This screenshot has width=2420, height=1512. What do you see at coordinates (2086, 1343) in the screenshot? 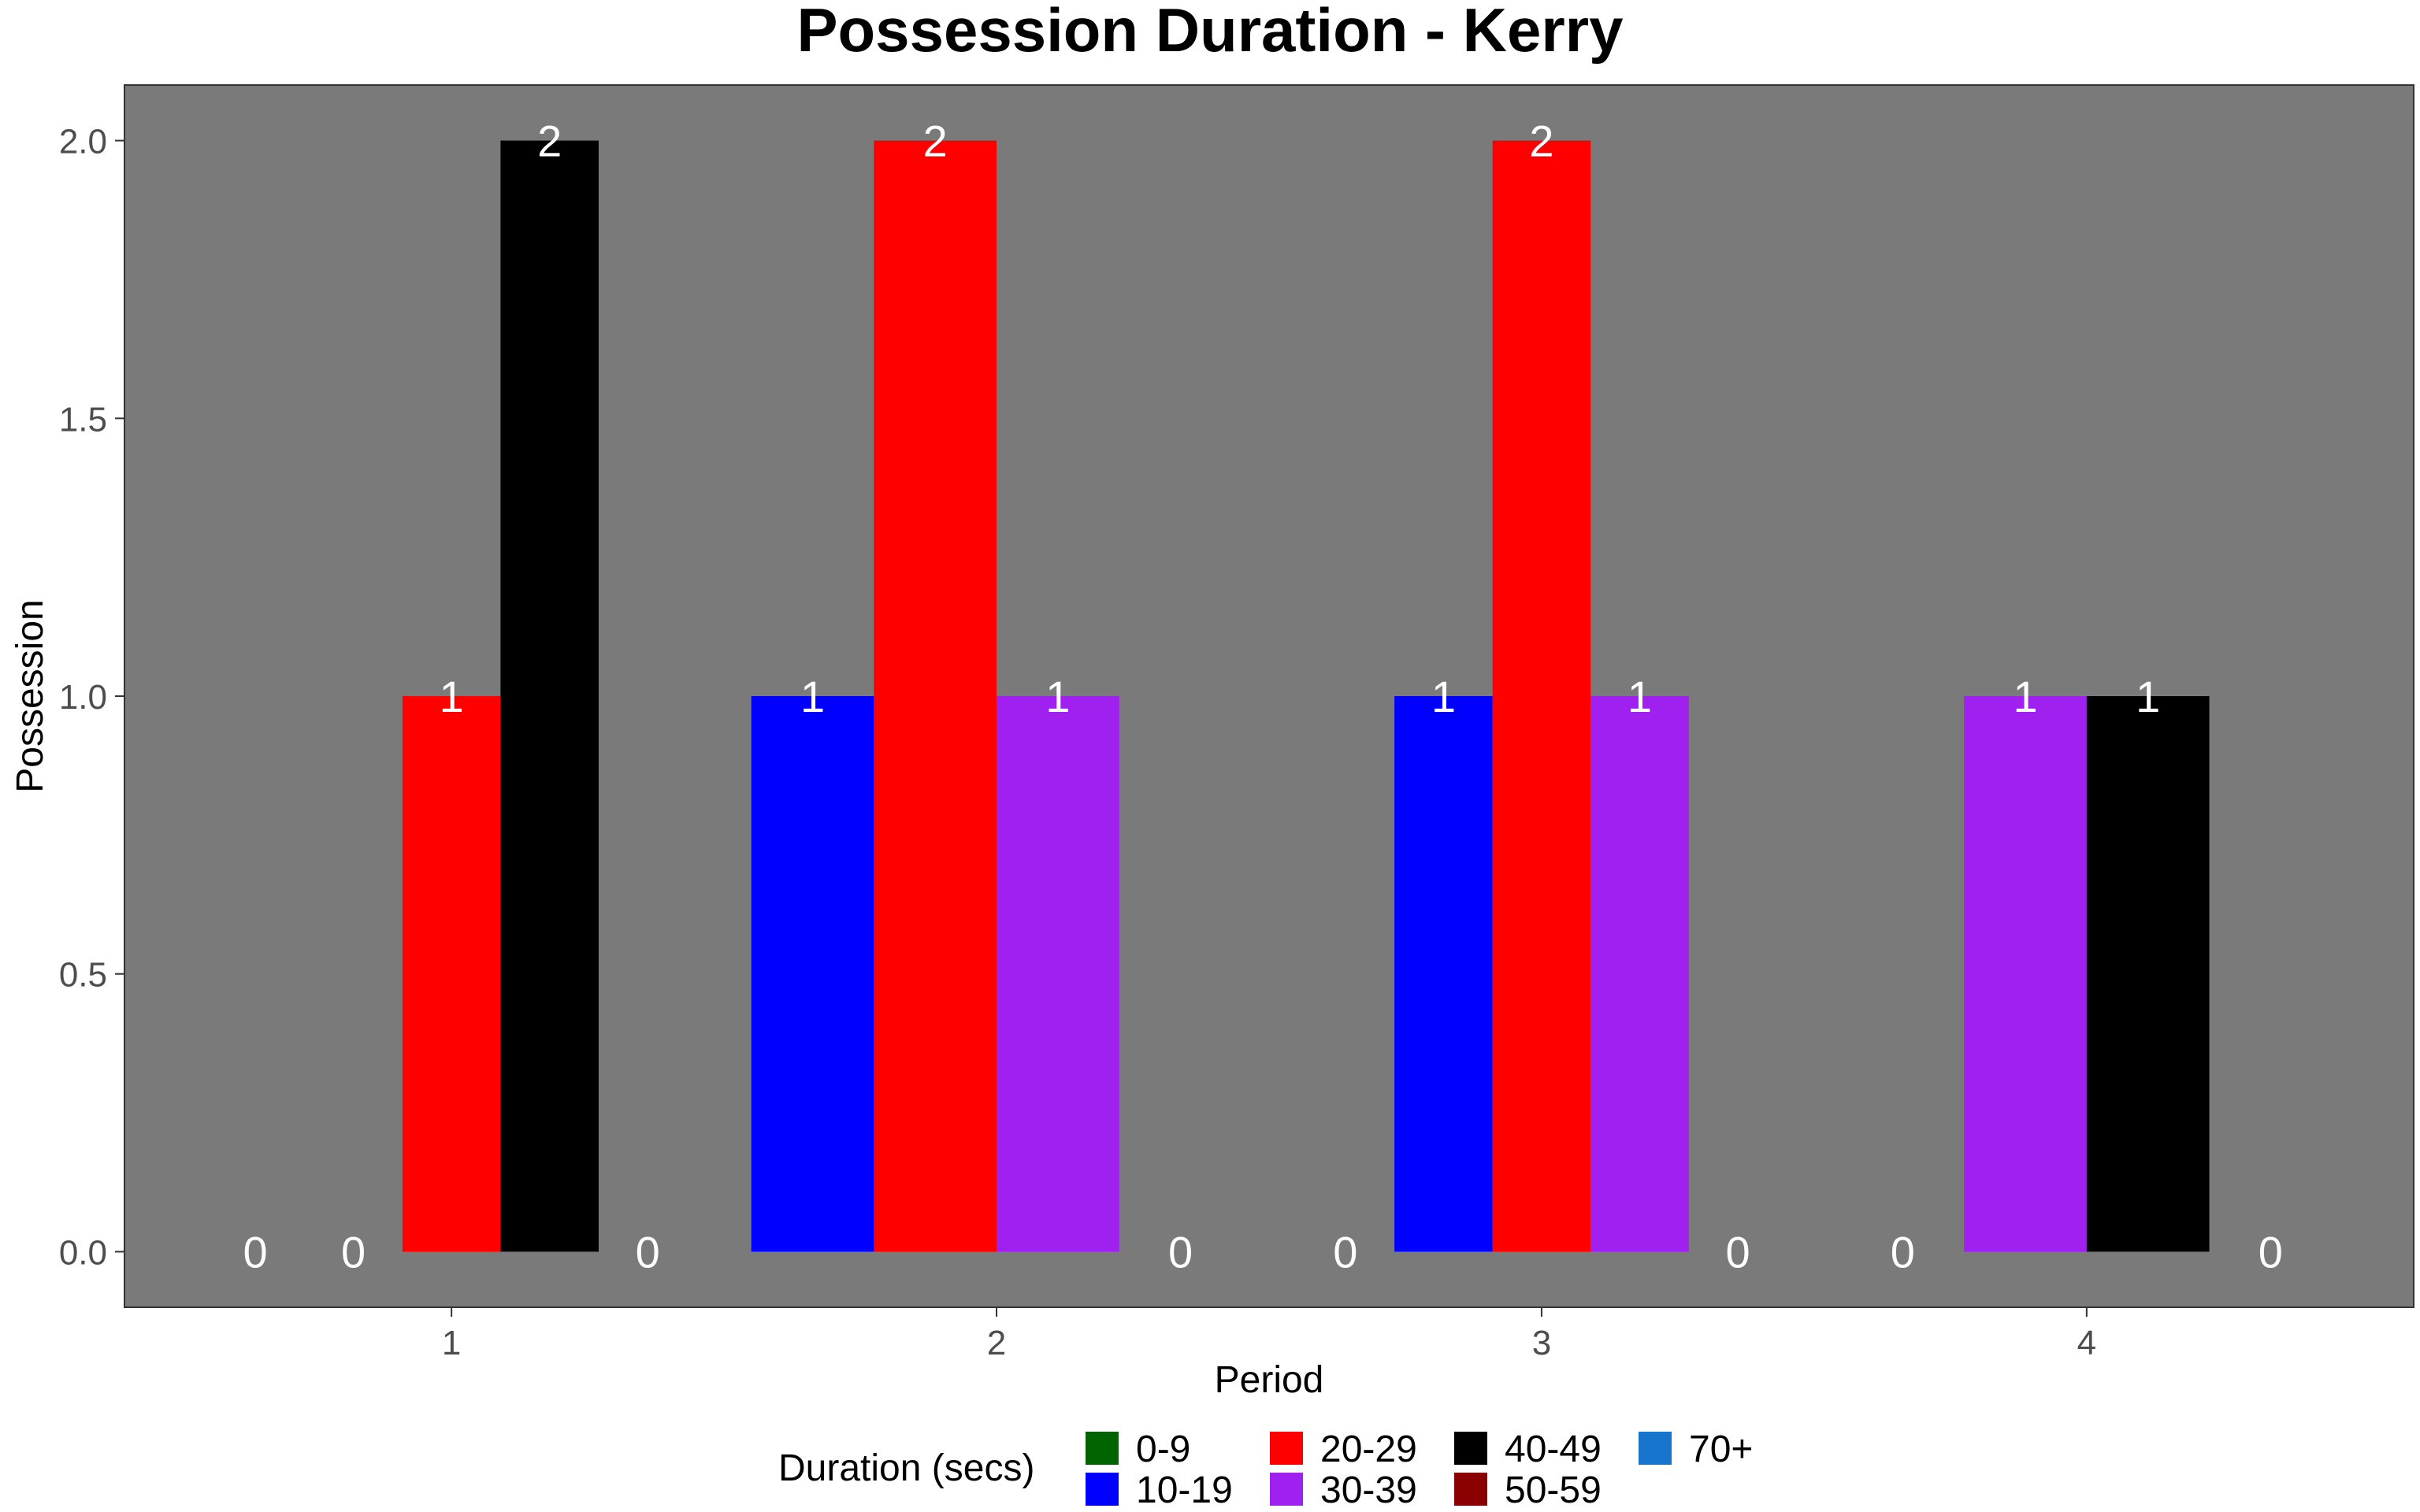
I see `x-tick-label: 4` at bounding box center [2086, 1343].